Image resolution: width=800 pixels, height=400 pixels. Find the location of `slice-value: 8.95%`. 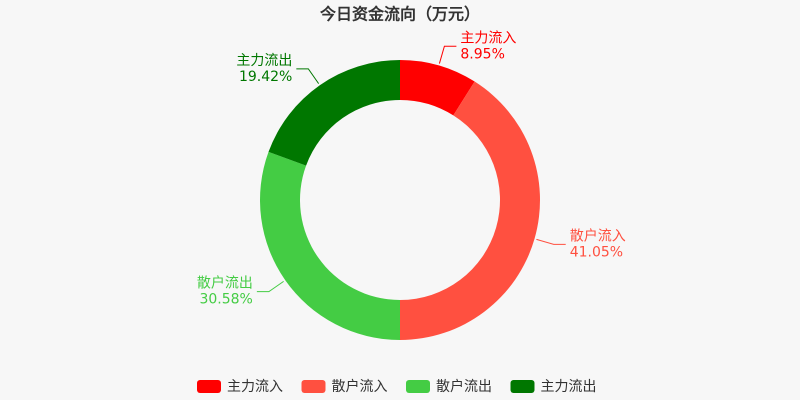

slice-value: 8.95% is located at coordinates (482, 54).